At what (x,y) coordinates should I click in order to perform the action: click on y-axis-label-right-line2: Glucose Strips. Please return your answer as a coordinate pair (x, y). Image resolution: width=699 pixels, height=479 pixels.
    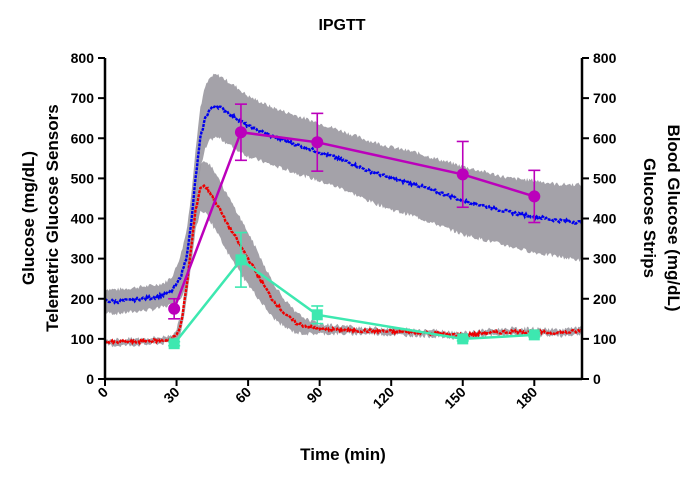
    Looking at the image, I should click on (649, 218).